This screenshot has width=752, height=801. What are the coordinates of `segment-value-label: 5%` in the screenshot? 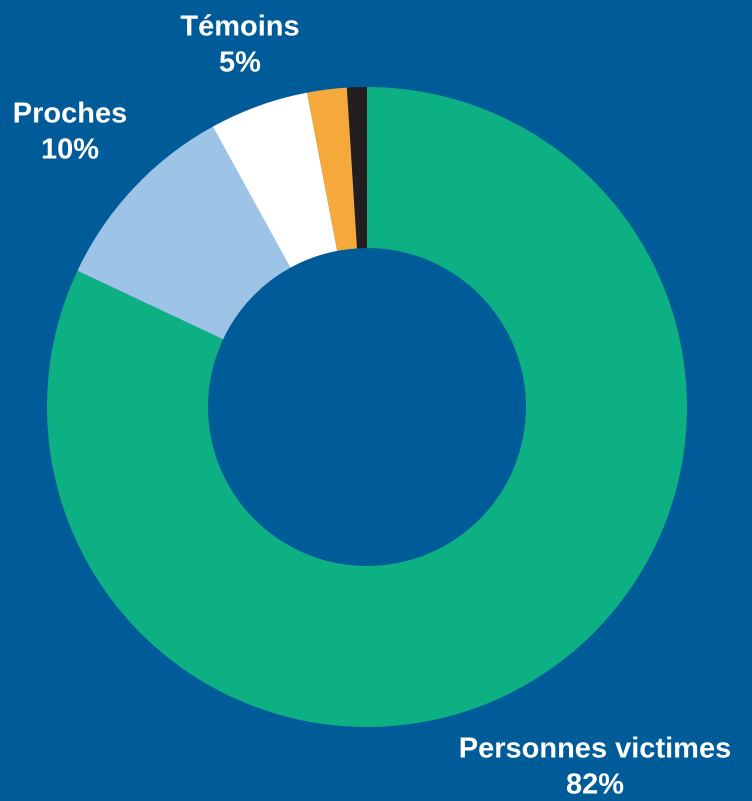 It's located at (240, 63).